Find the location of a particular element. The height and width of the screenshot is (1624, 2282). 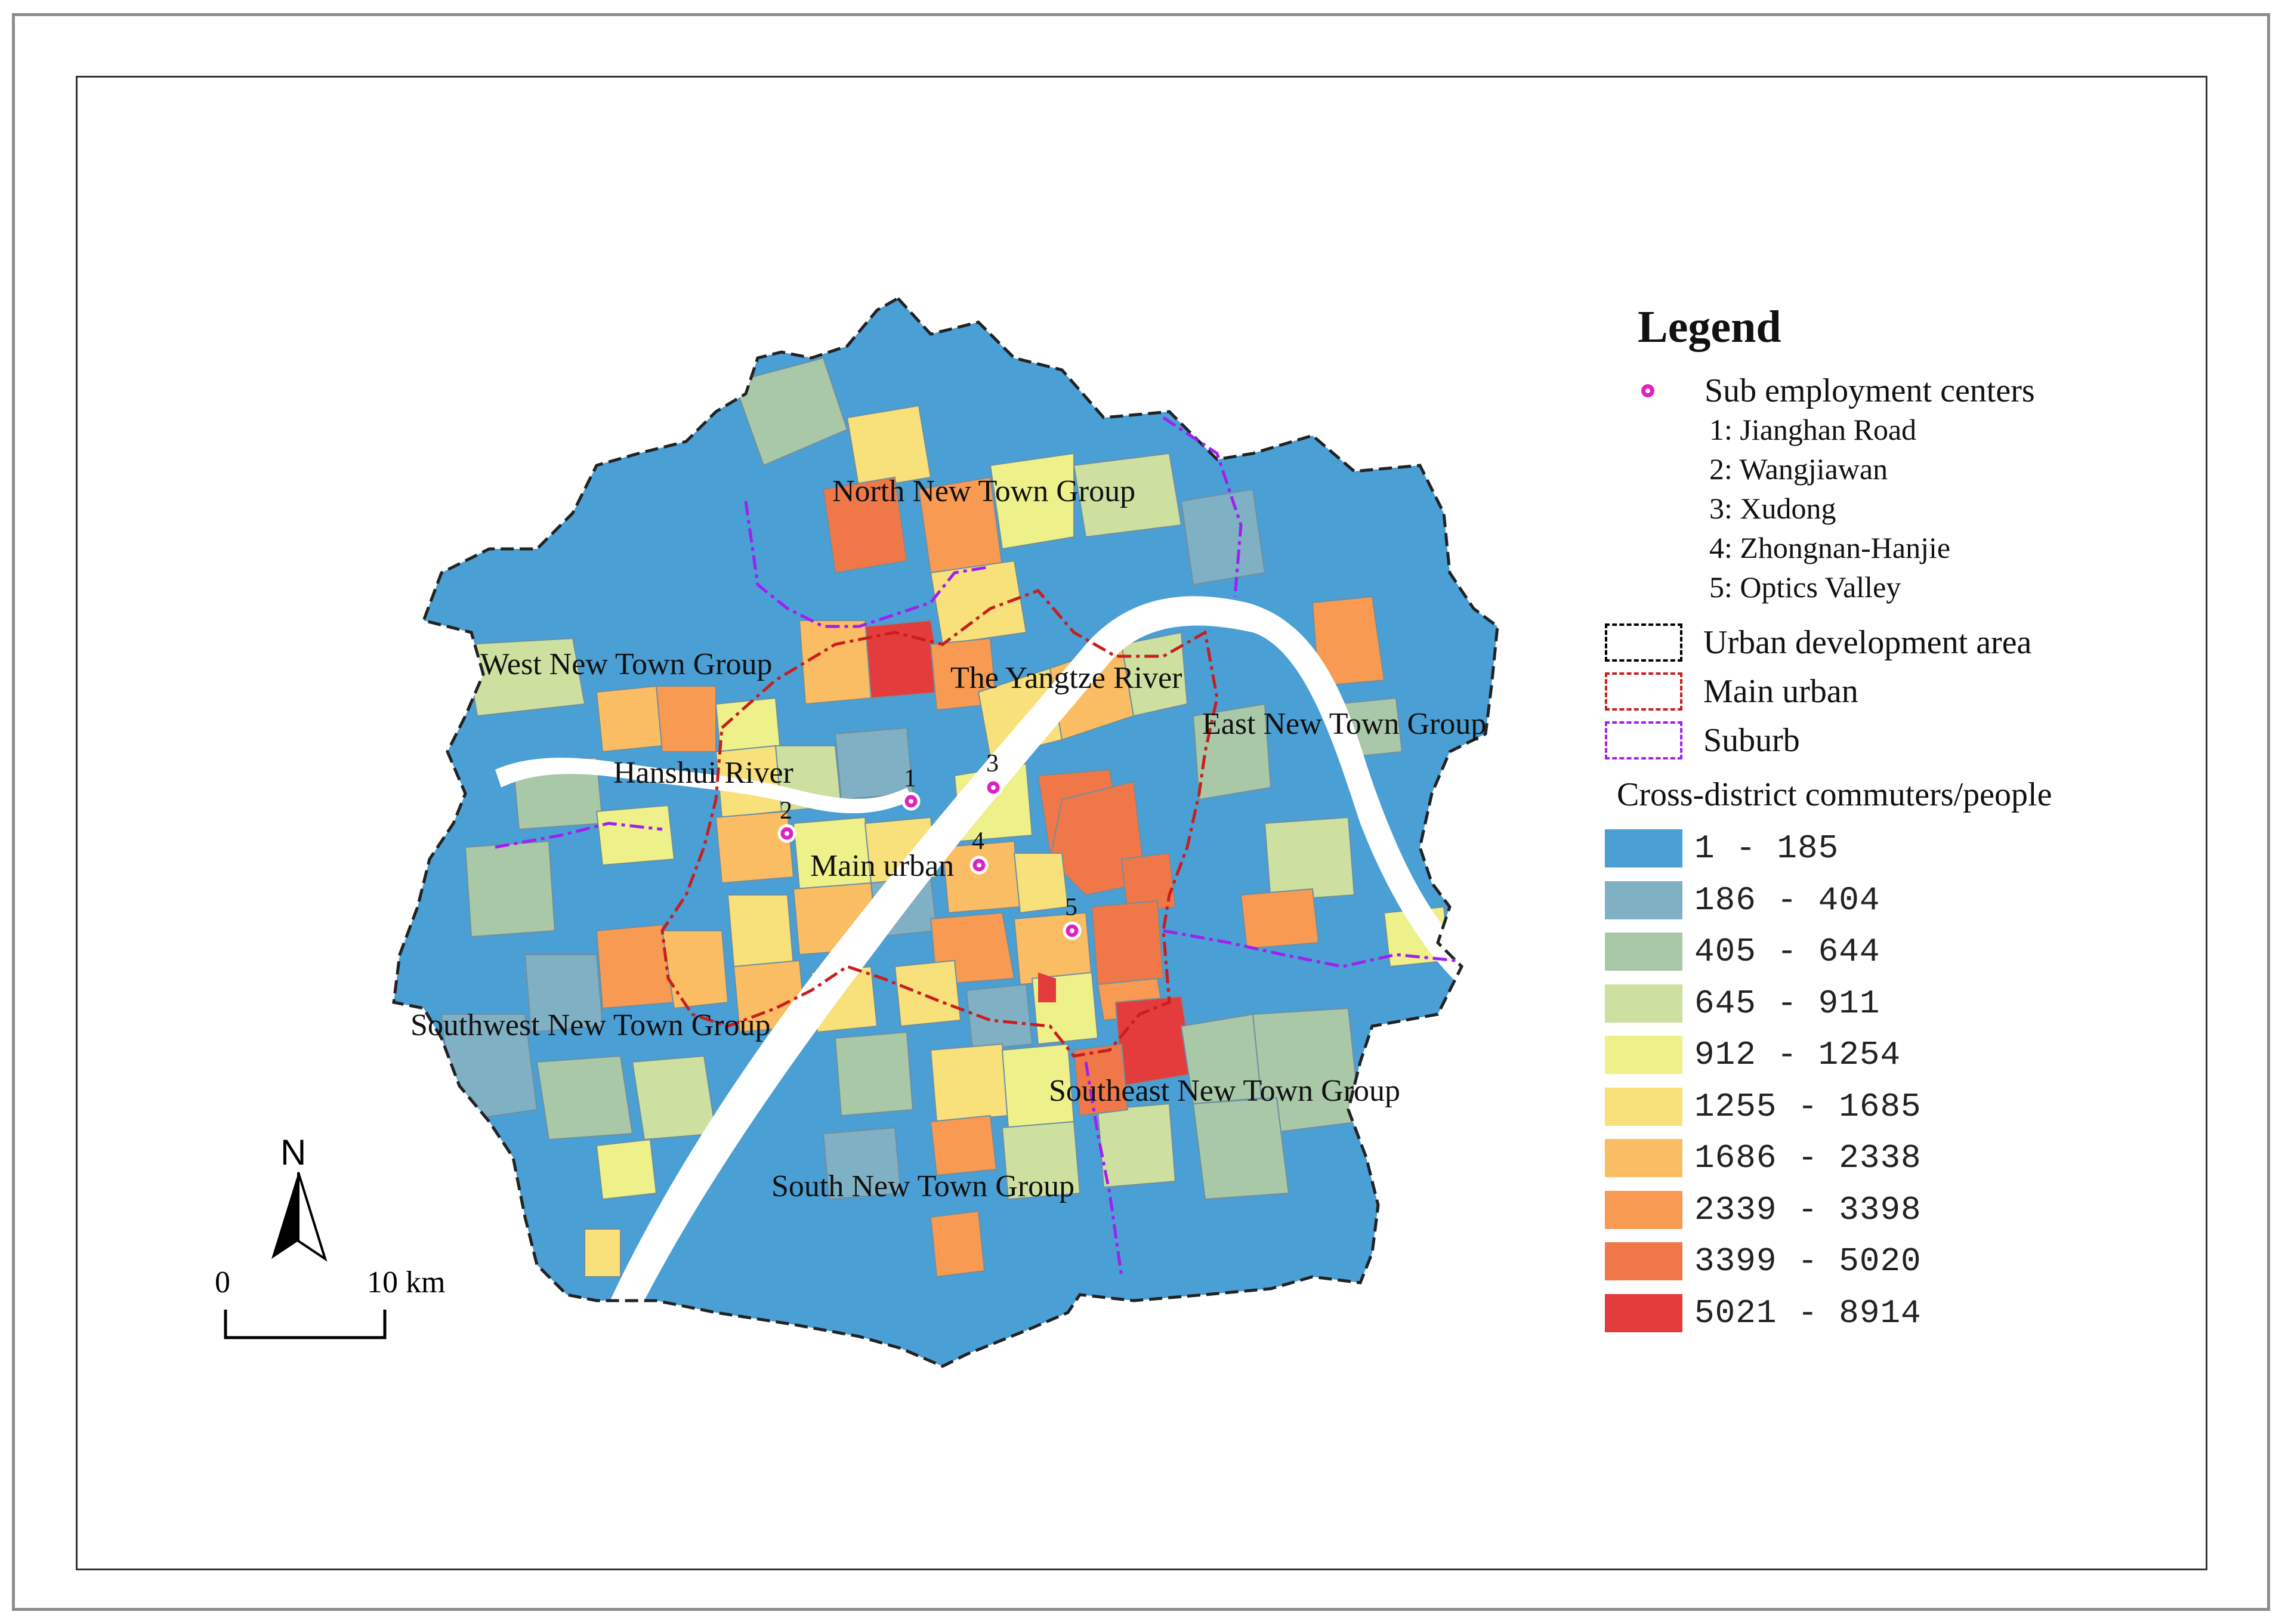

suburb-boundary-west is located at coordinates (579, 835).